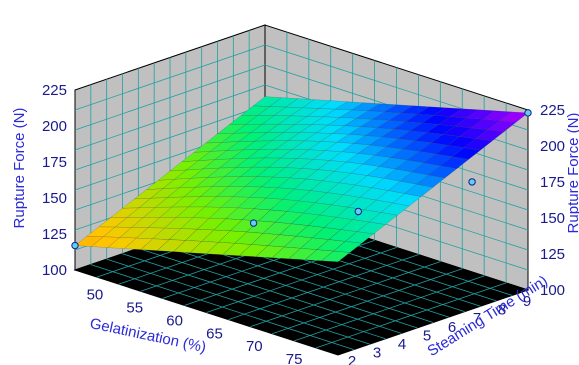 Image resolution: width=579 pixels, height=365 pixels. I want to click on y-tick-label: 3, so click(377, 352).